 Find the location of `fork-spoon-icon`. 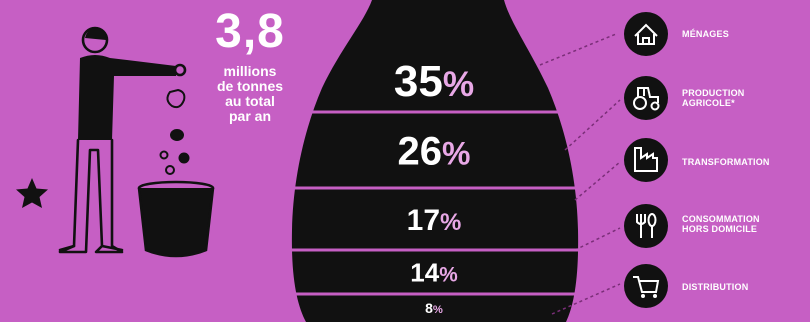

fork-spoon-icon is located at coordinates (646, 226).